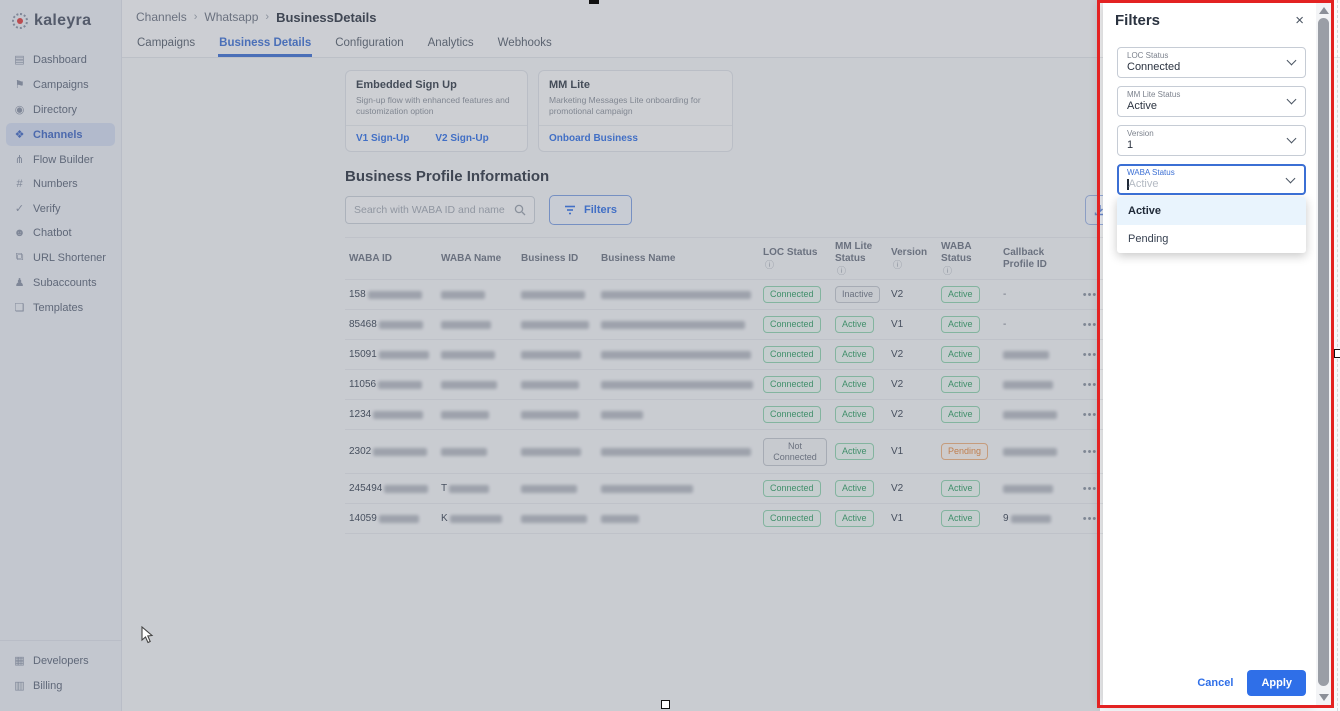 The image size is (1340, 711). Describe the element at coordinates (726, 325) in the screenshot. I see `table-row: 85468 Connected Active V1 Active - •••` at that location.